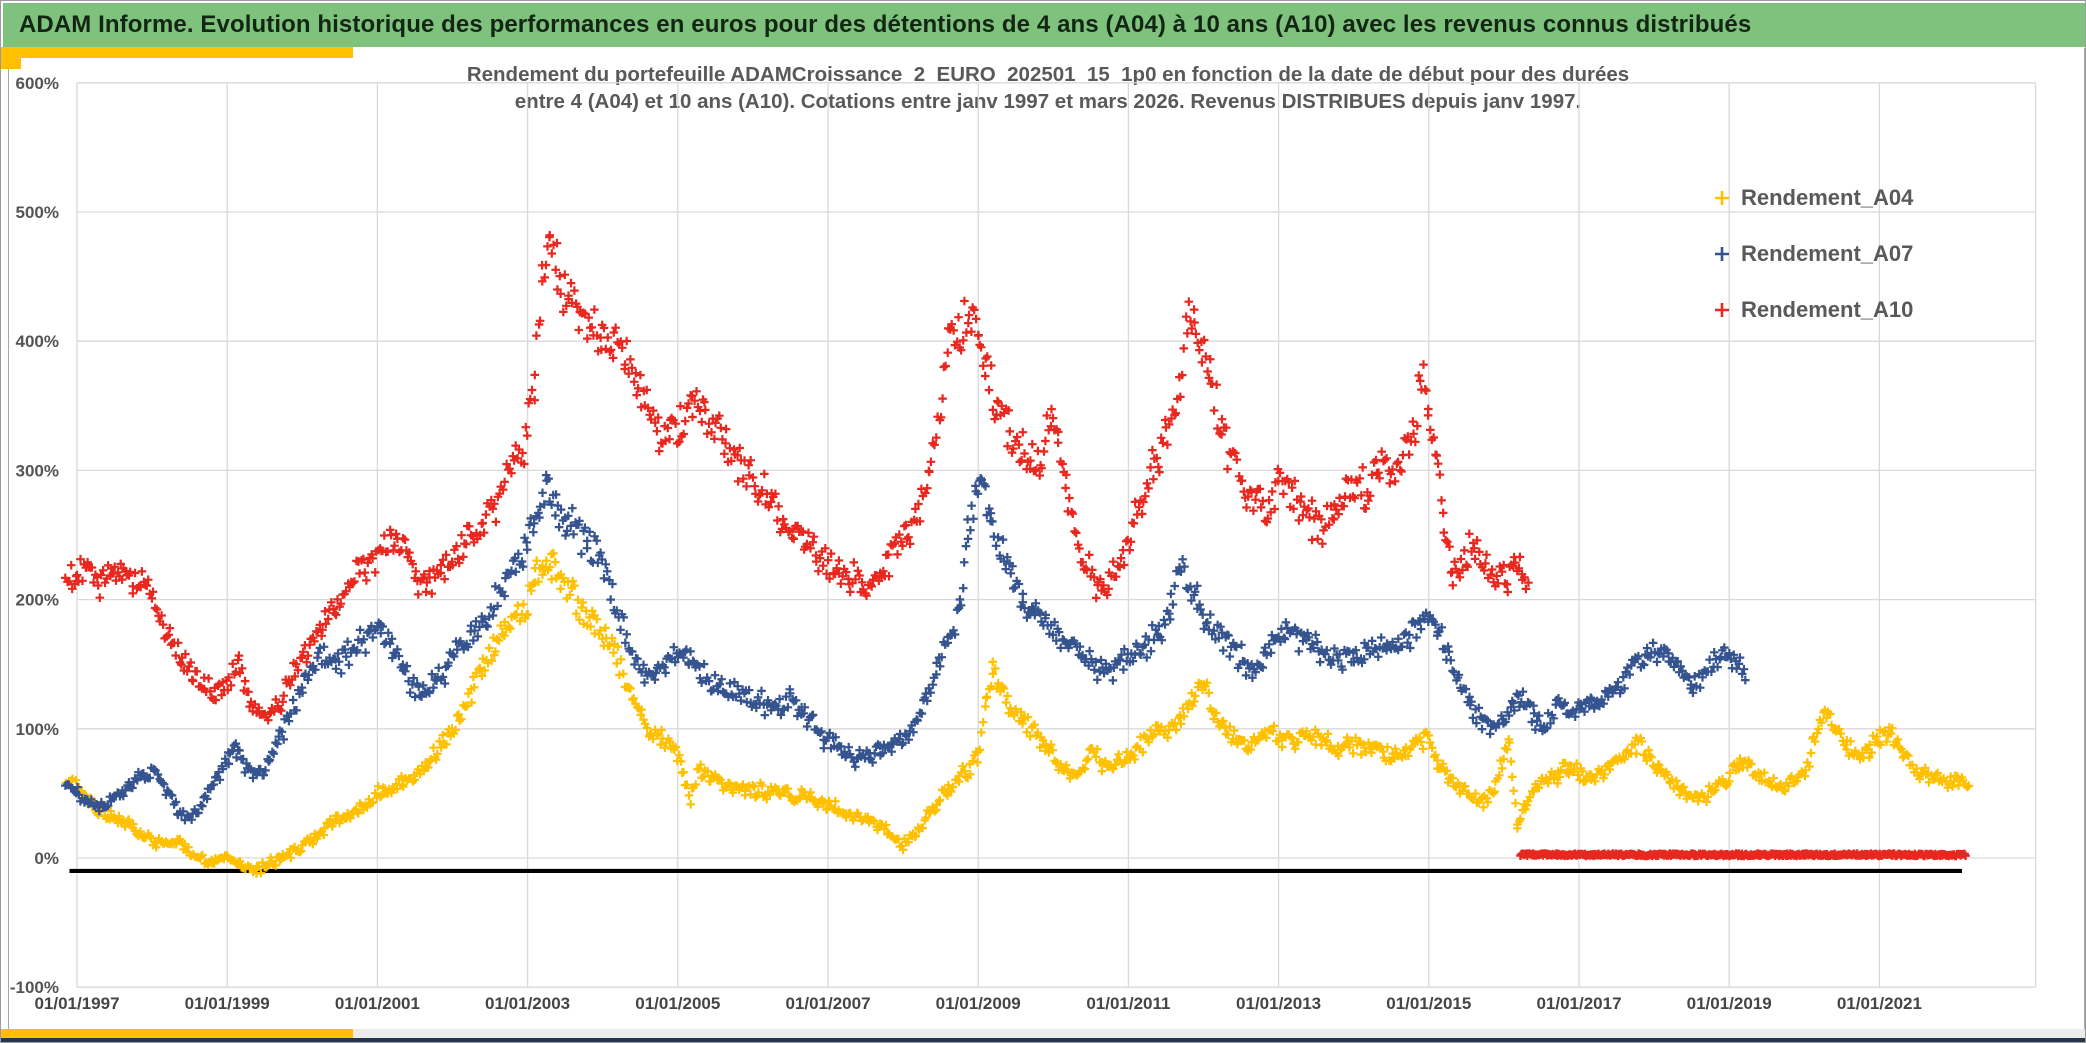 This screenshot has height=1043, width=2086. What do you see at coordinates (1827, 309) in the screenshot?
I see `legend-label: Rendement_A10` at bounding box center [1827, 309].